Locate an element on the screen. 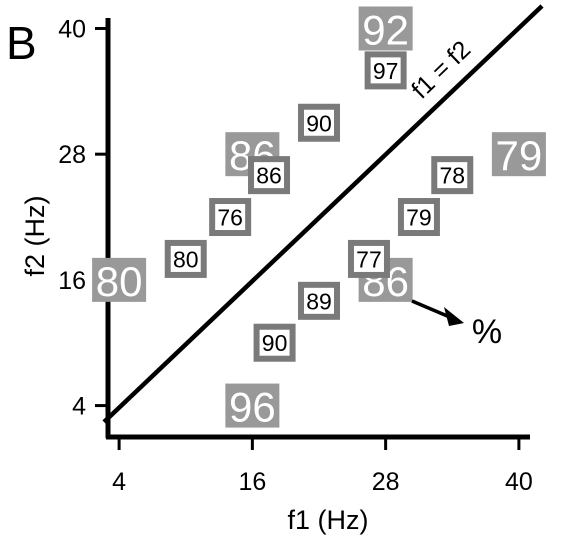 The image size is (566, 548). small-point: 89 is located at coordinates (319, 300).